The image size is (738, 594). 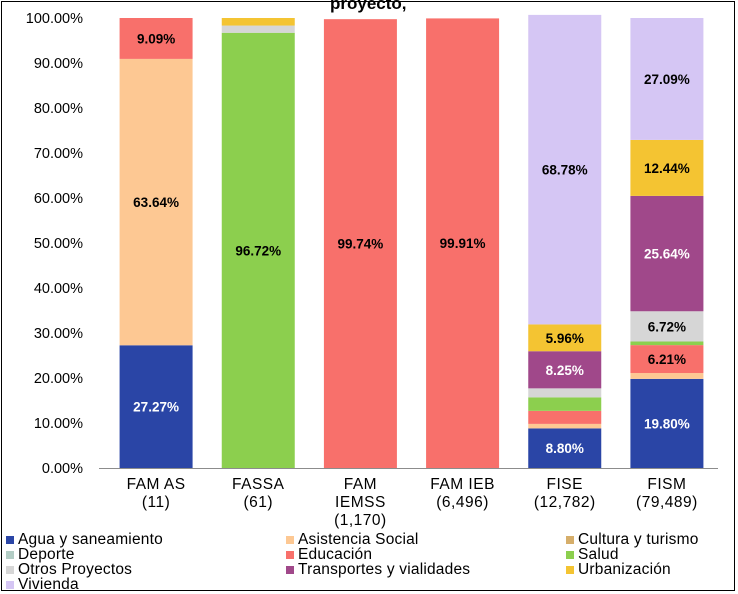 I want to click on y-tick-label: 0.00%, so click(x=62, y=469).